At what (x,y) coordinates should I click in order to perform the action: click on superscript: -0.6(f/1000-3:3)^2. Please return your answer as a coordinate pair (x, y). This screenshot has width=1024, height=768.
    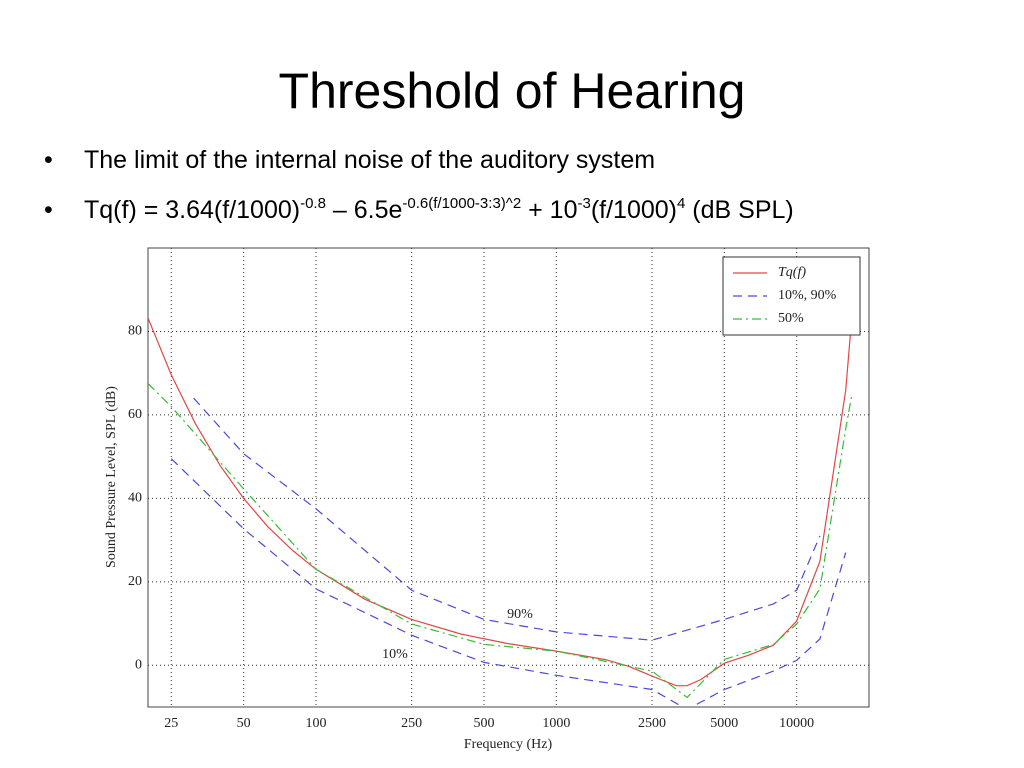
    Looking at the image, I should click on (462, 203).